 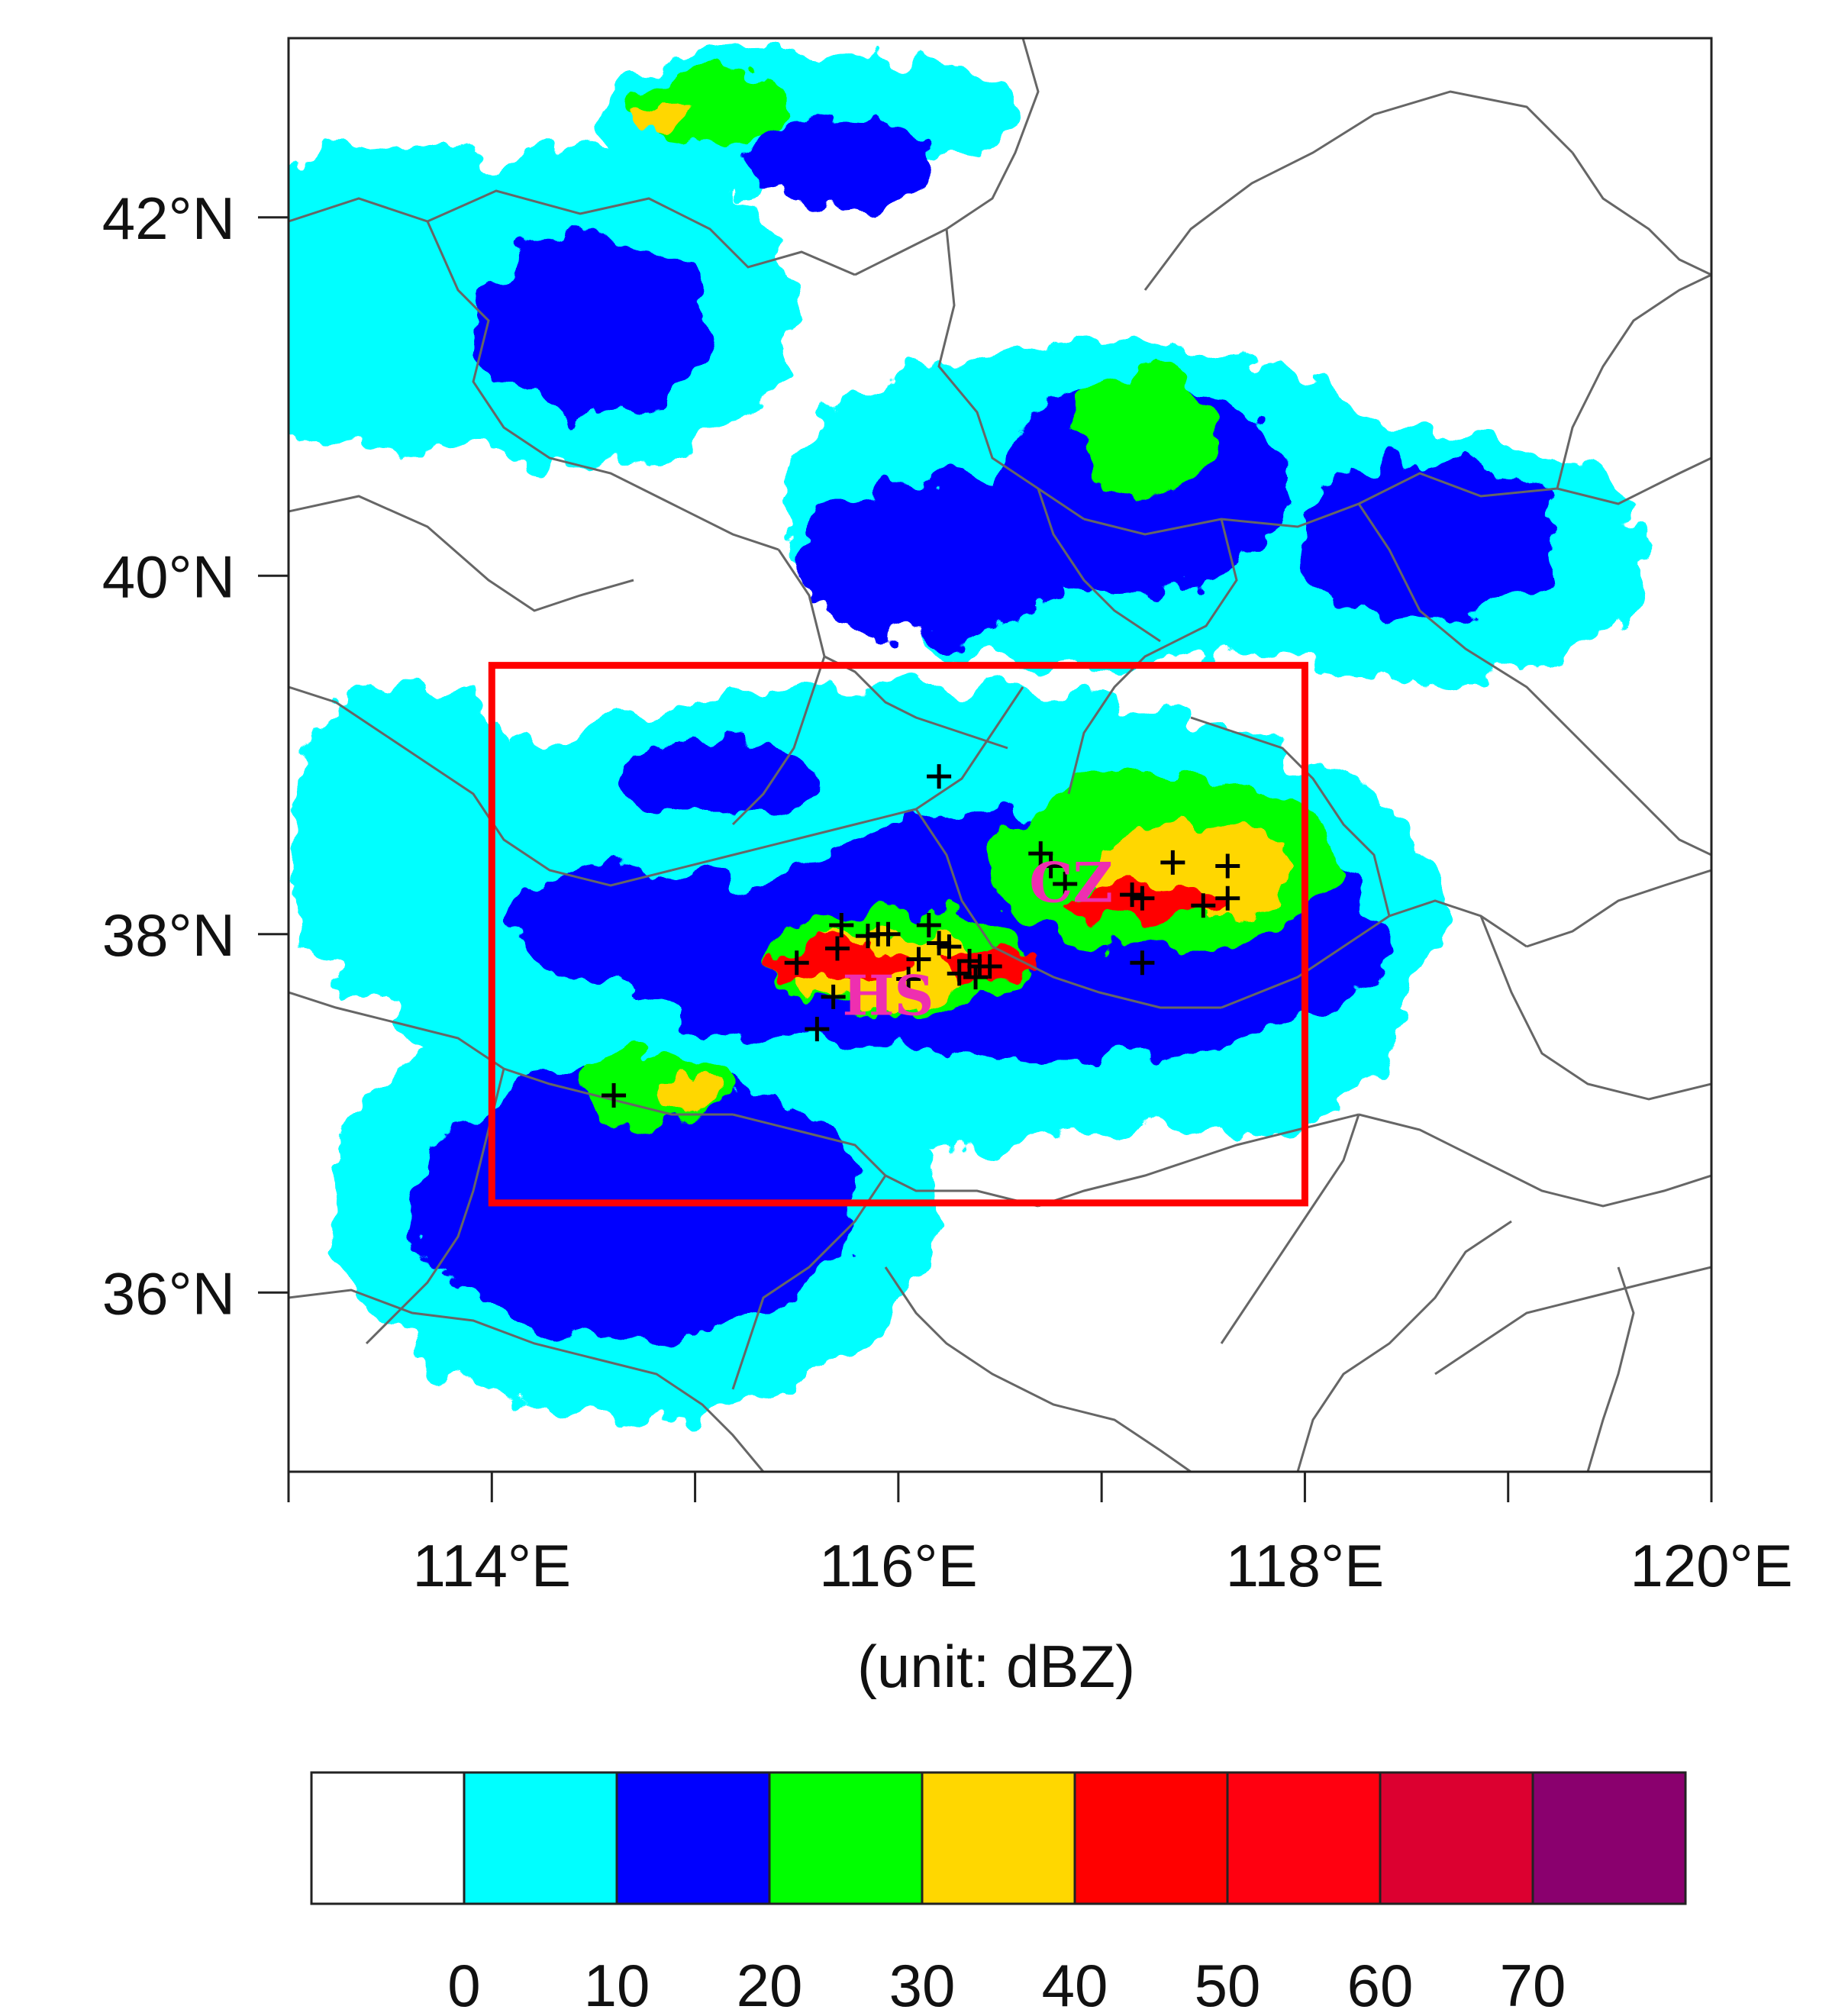 I want to click on y-tick-label-0: 36°N, so click(x=168, y=1293).